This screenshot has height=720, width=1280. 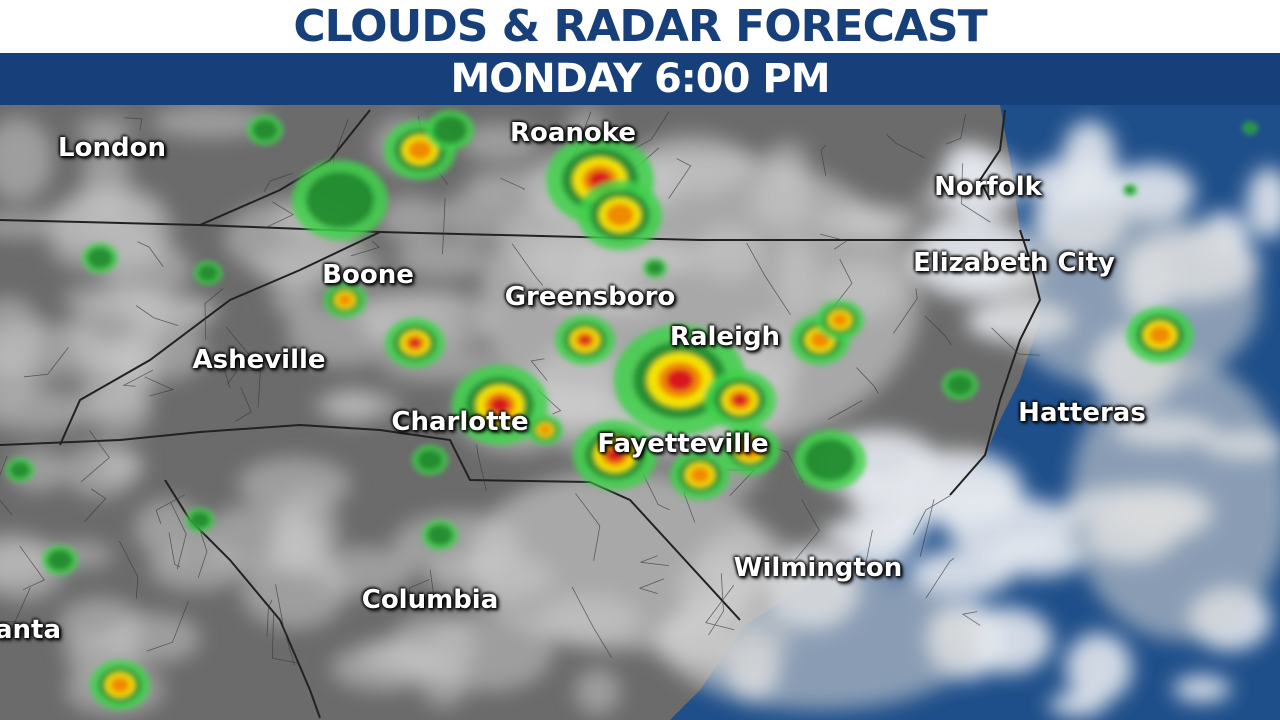 What do you see at coordinates (460, 422) in the screenshot?
I see `city-label: Charlotte` at bounding box center [460, 422].